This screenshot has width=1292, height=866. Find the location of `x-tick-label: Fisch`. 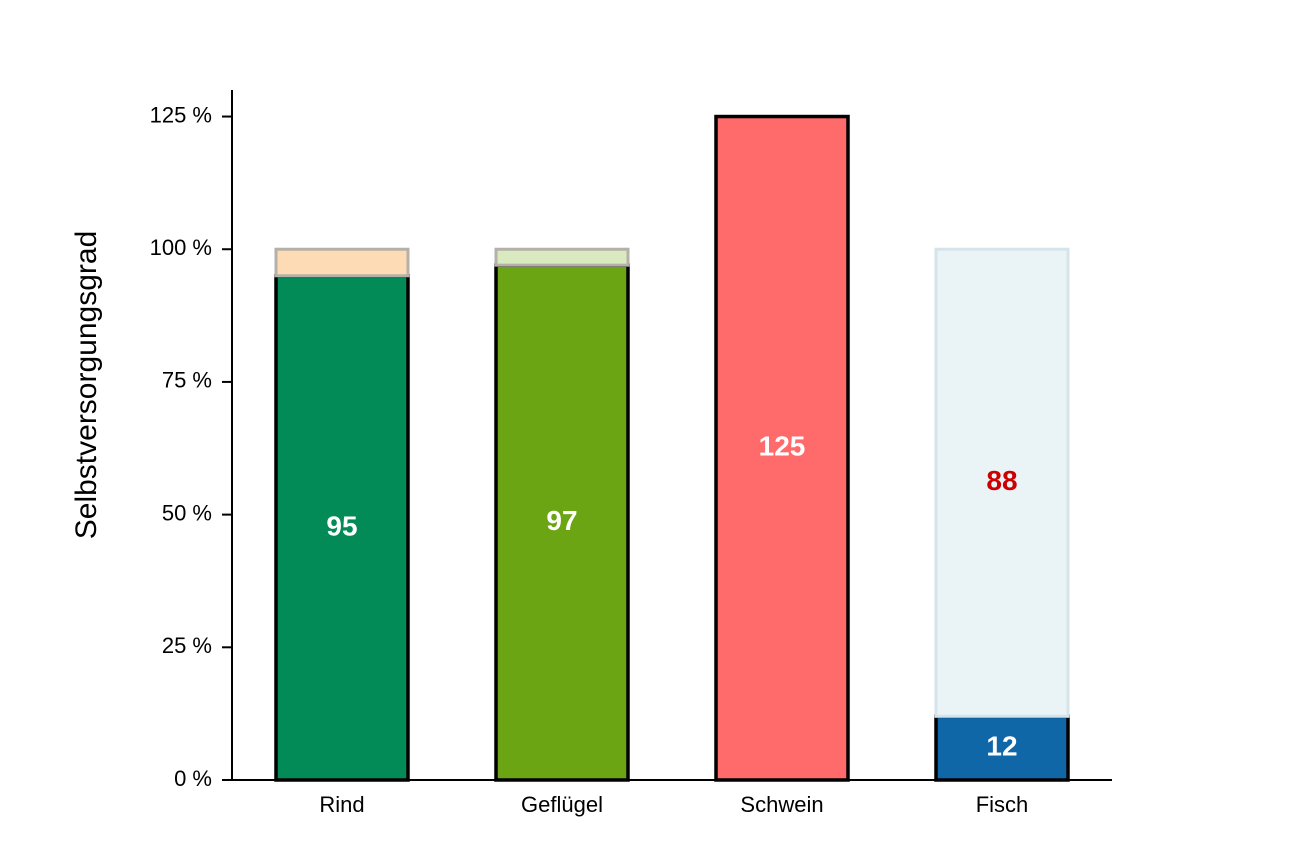

x-tick-label: Fisch is located at coordinates (1002, 804).